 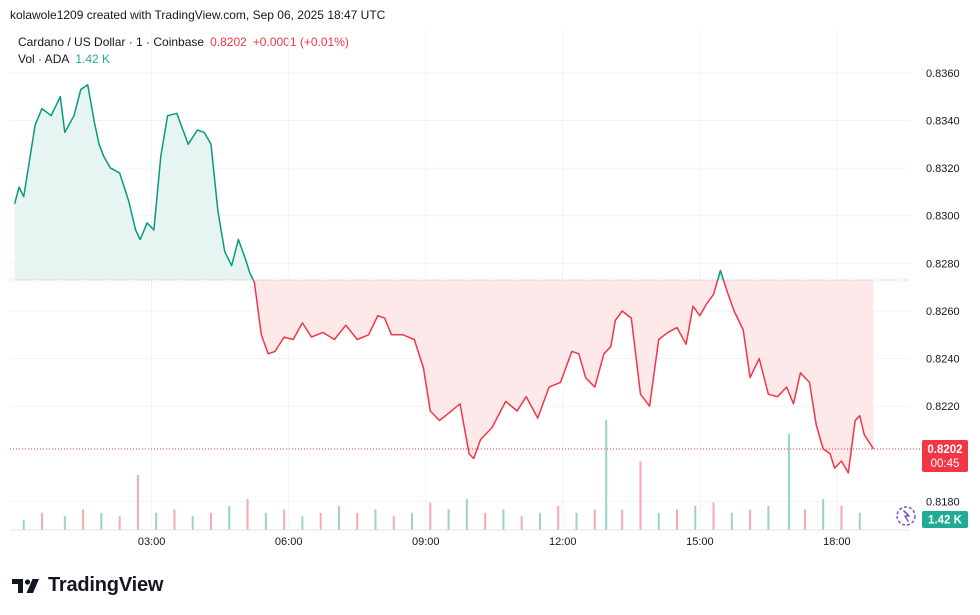 I want to click on y-tick-label: 0.8220, so click(x=943, y=407).